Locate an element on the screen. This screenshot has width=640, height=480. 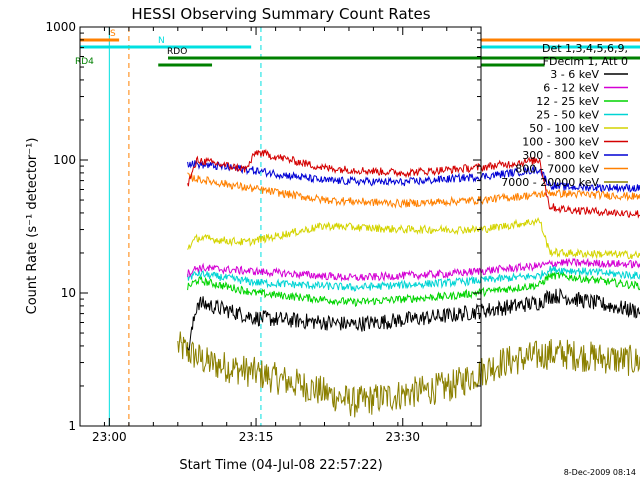
y-axis-label: Count Rate (s⁻¹ detector⁻¹) is located at coordinates (32, 226).